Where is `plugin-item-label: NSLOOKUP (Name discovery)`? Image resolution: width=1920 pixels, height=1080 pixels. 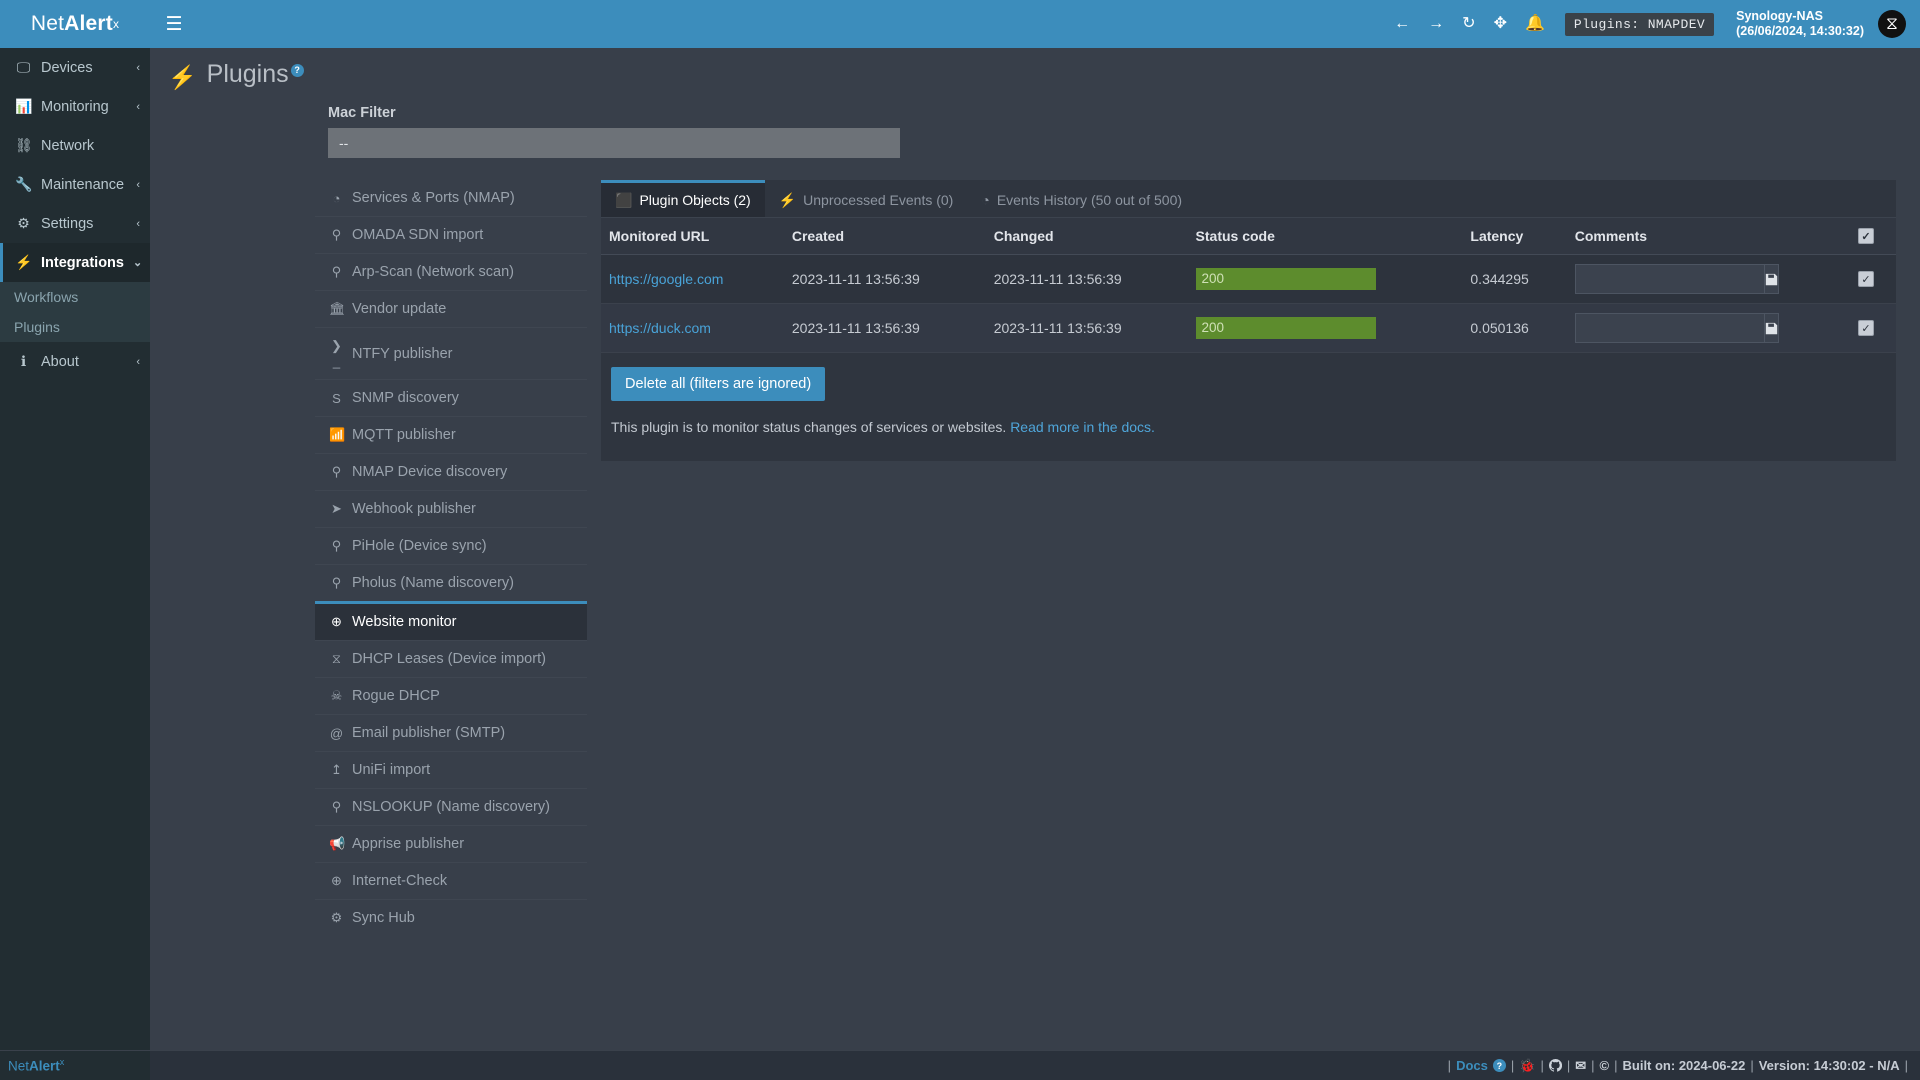
plugin-item-label: NSLOOKUP (Name discovery) is located at coordinates (451, 807).